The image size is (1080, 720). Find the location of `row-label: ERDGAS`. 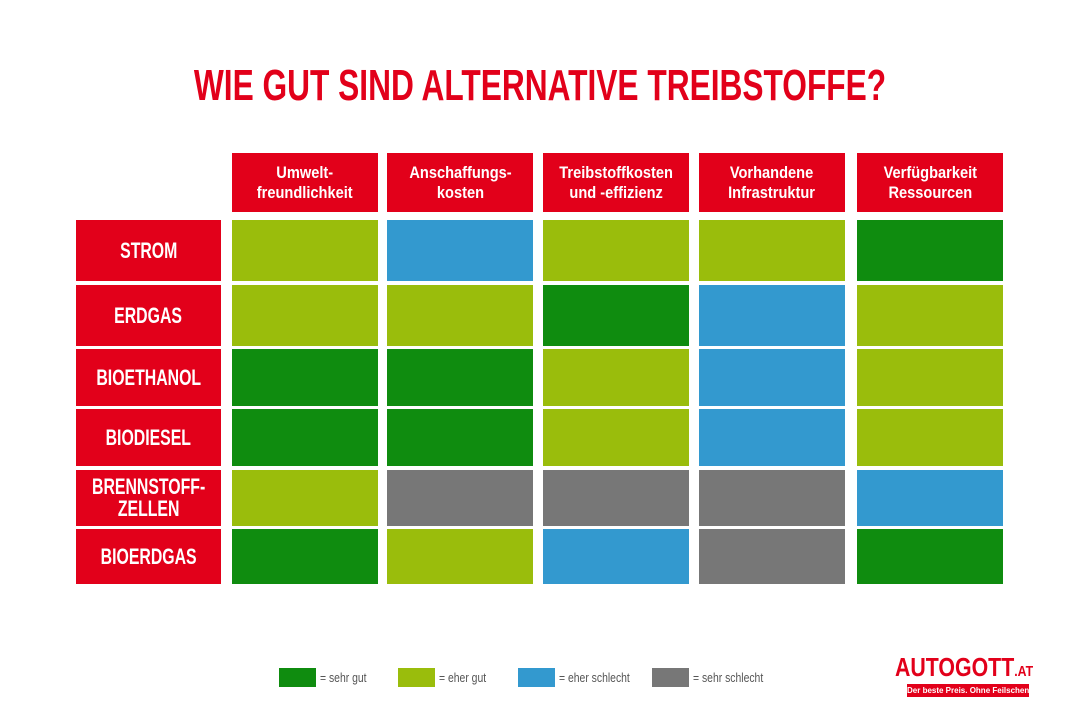

row-label: ERDGAS is located at coordinates (148, 315).